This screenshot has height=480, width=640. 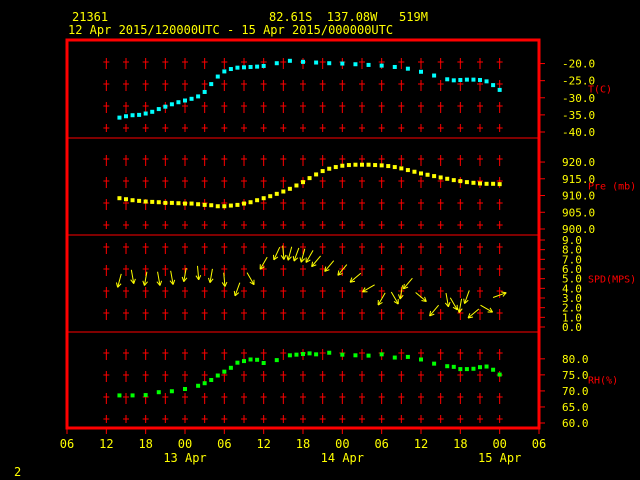 I want to click on y-tick-label: 920.0, so click(x=578, y=162).